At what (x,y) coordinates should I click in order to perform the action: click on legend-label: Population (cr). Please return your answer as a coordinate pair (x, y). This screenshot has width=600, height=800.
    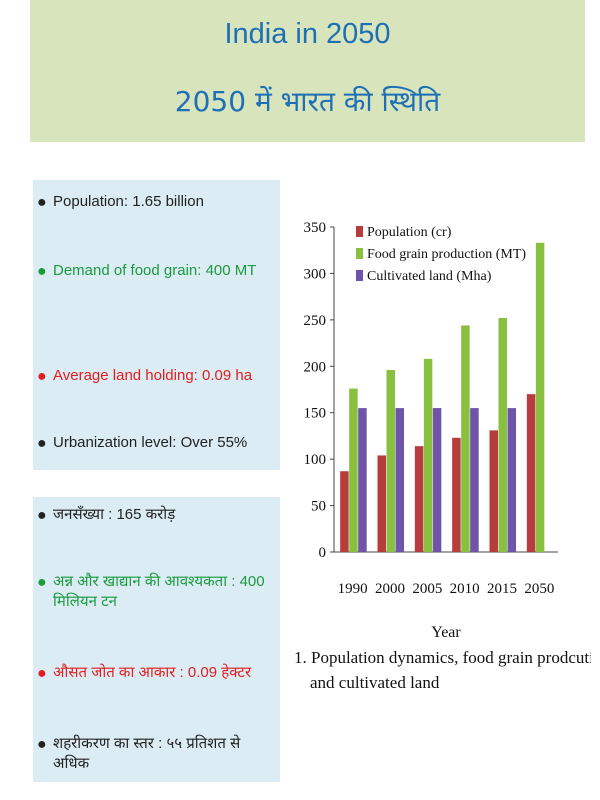
    Looking at the image, I should click on (409, 232).